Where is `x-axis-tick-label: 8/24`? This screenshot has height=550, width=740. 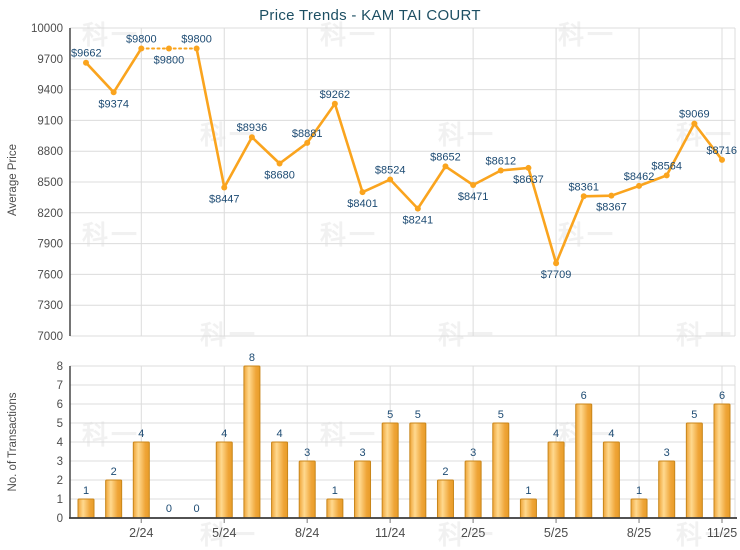 x-axis-tick-label: 8/24 is located at coordinates (307, 533).